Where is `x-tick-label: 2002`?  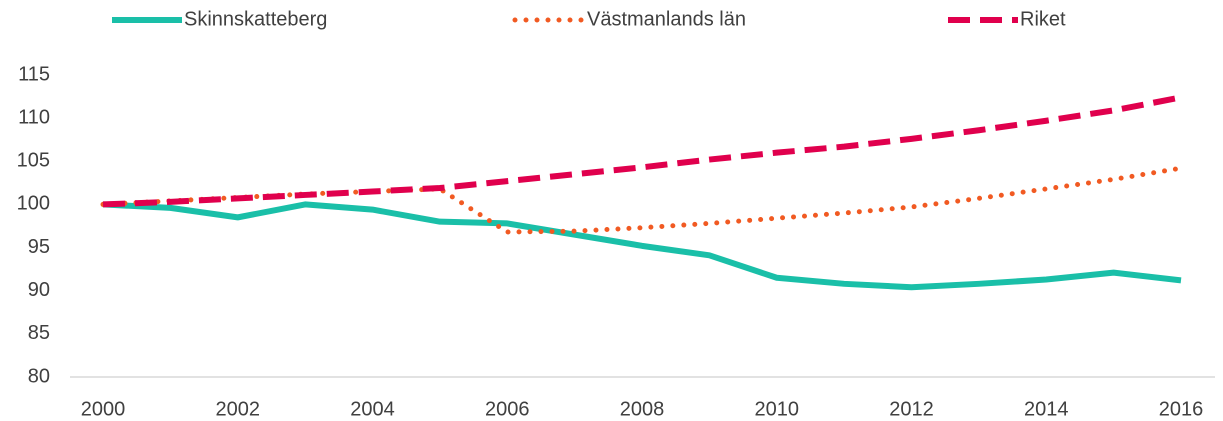
x-tick-label: 2002 is located at coordinates (238, 409).